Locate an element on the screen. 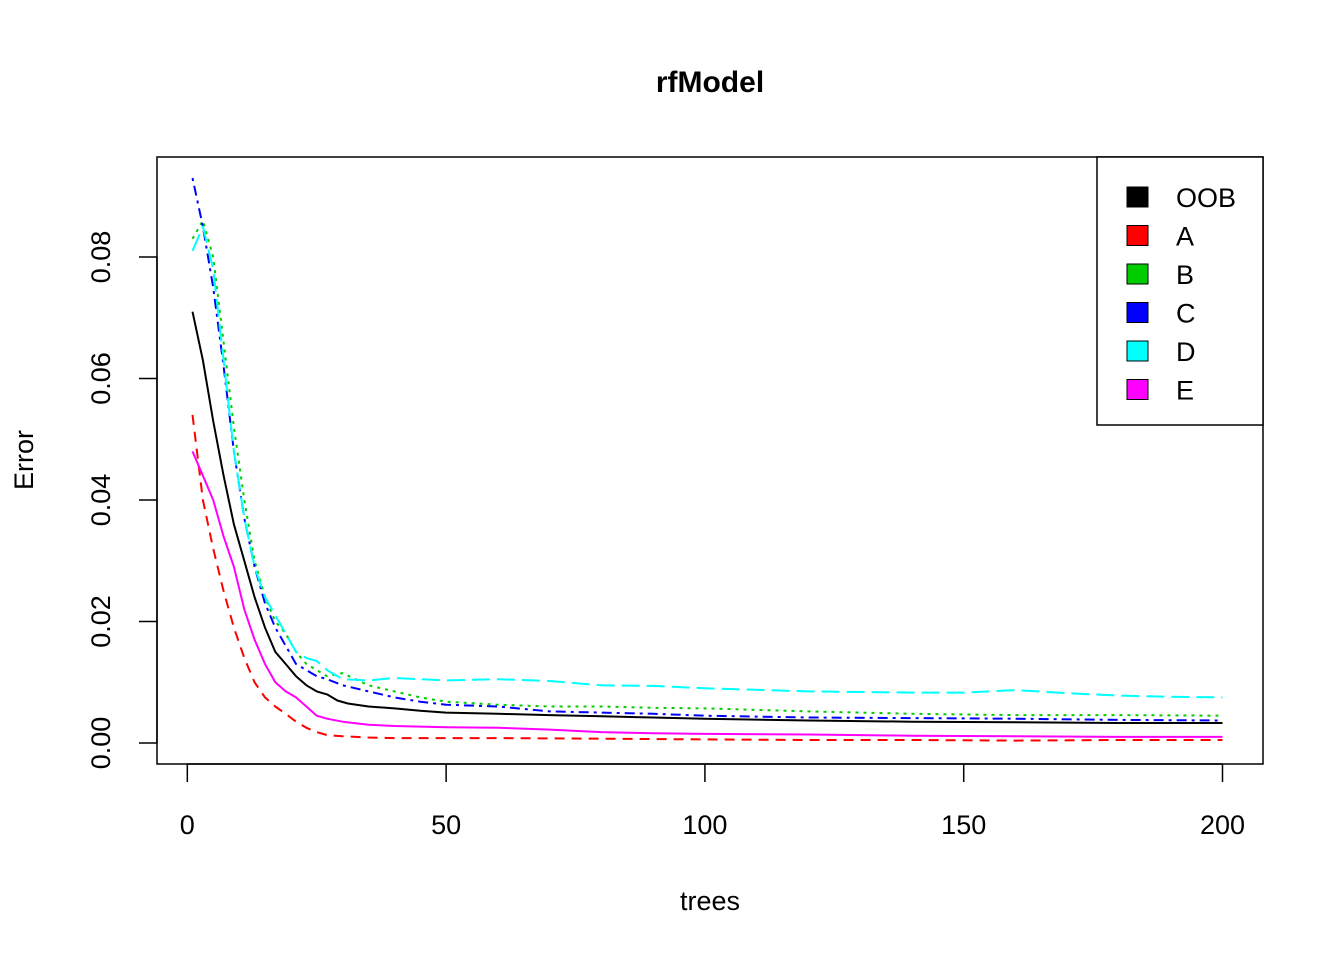  y-tick-label: 0.06 is located at coordinates (101, 378).